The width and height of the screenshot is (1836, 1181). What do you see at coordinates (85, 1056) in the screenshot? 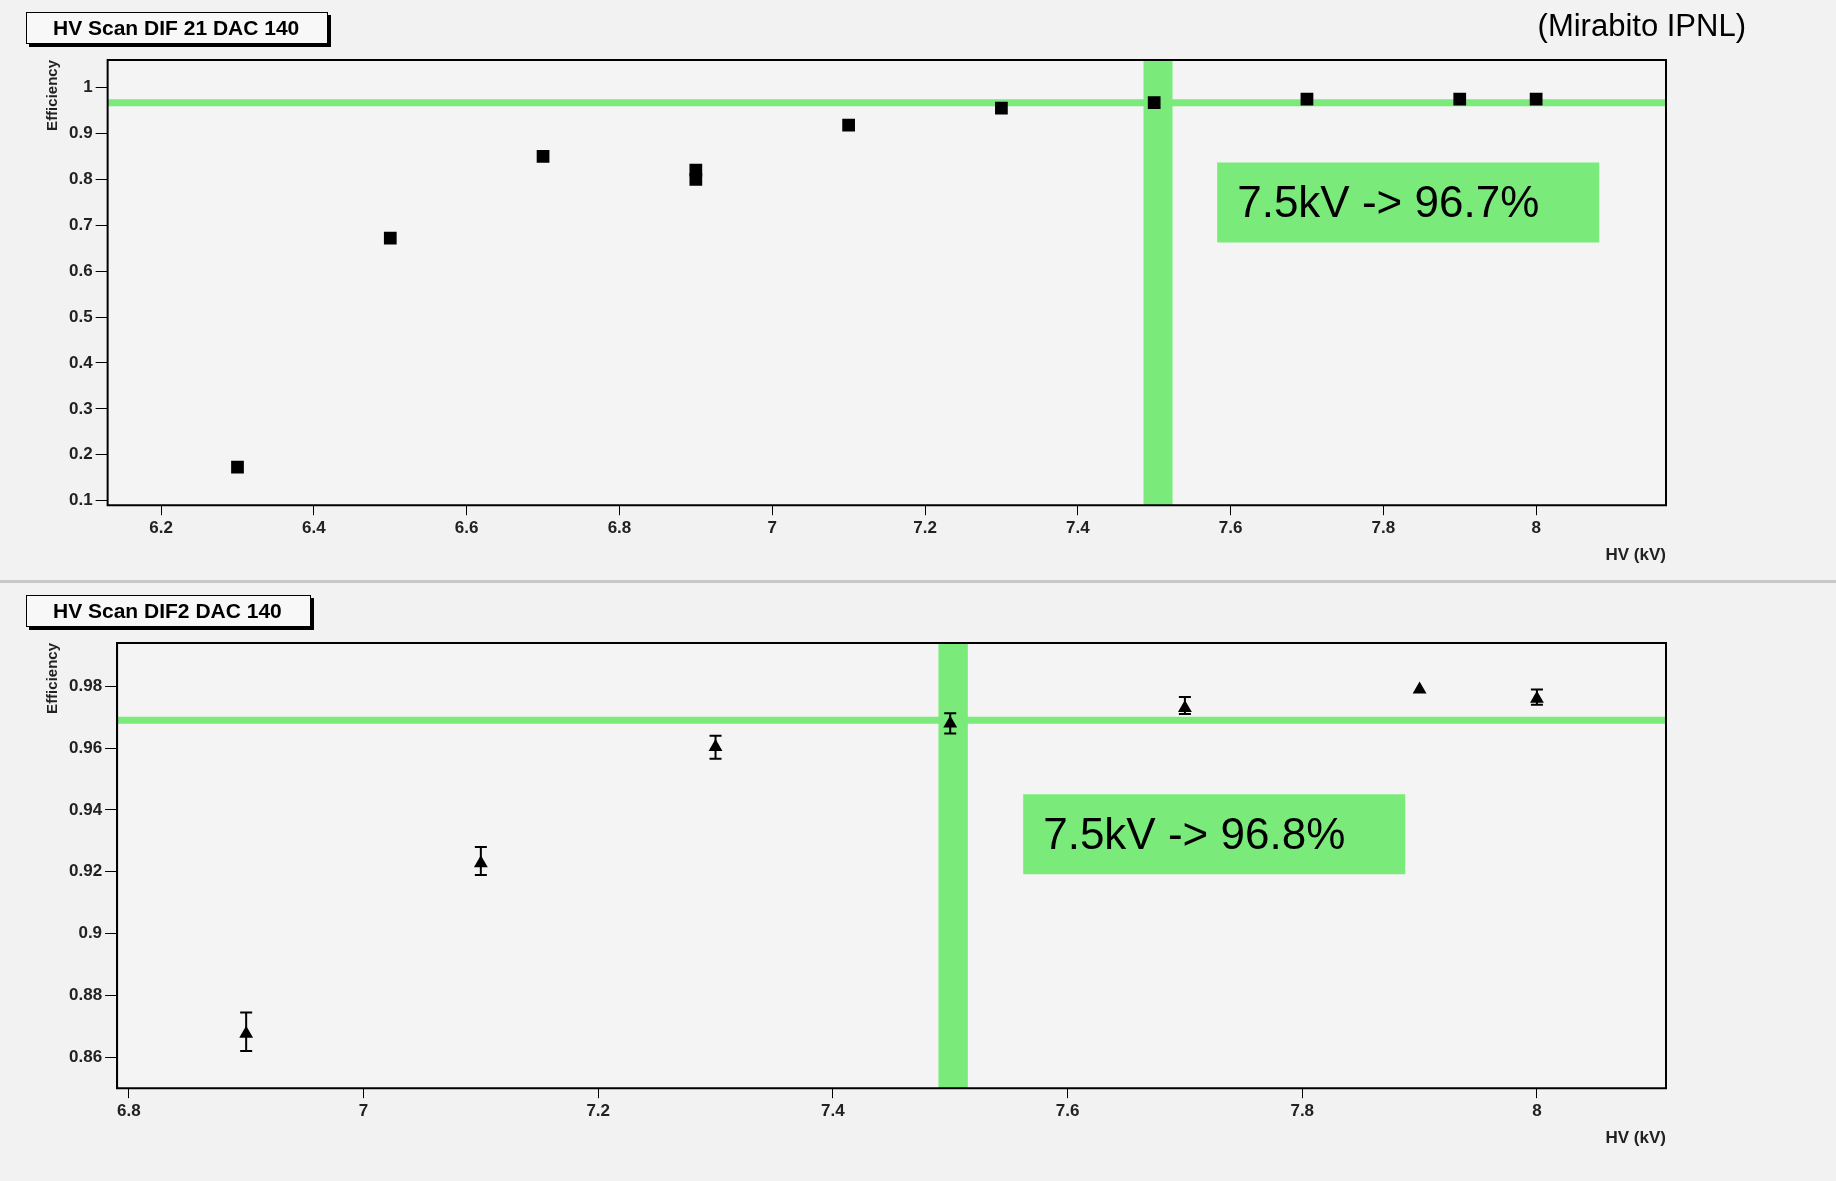
I see `y-tick-label: 0.86` at bounding box center [85, 1056].